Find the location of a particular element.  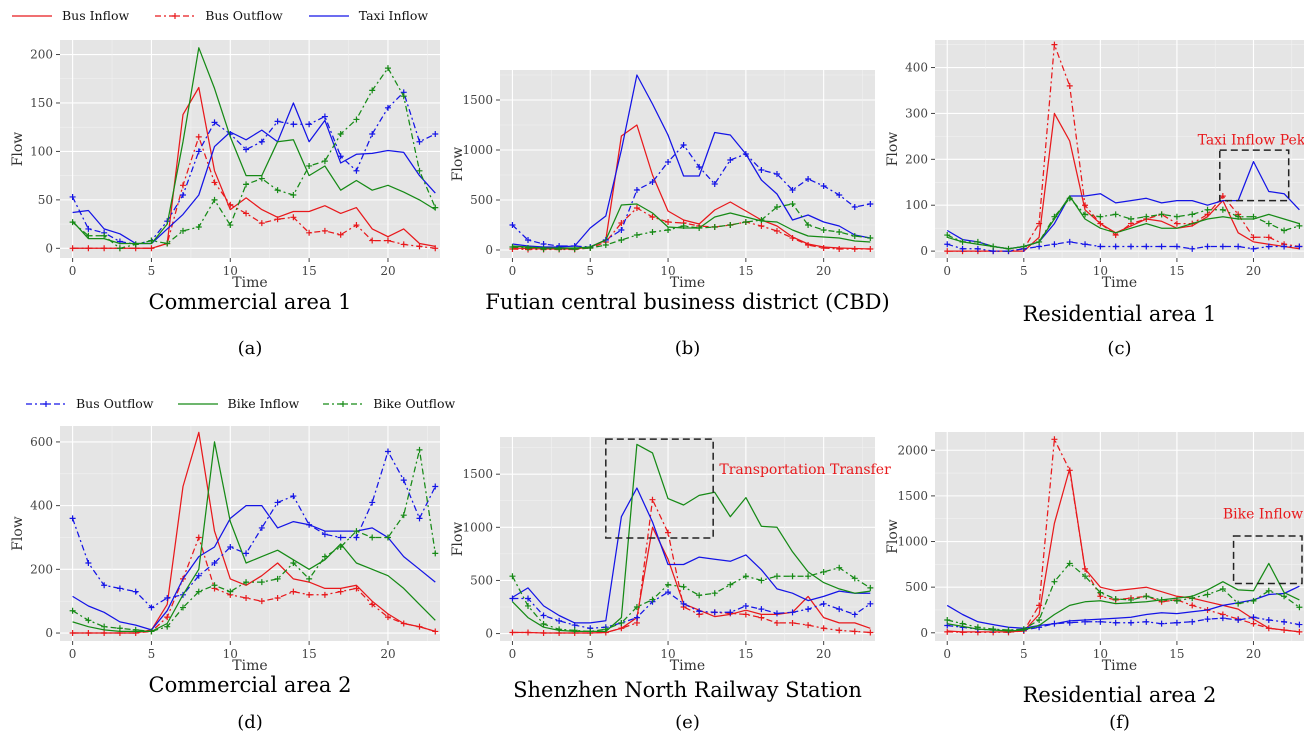

plot-background is located at coordinates (250, 533).